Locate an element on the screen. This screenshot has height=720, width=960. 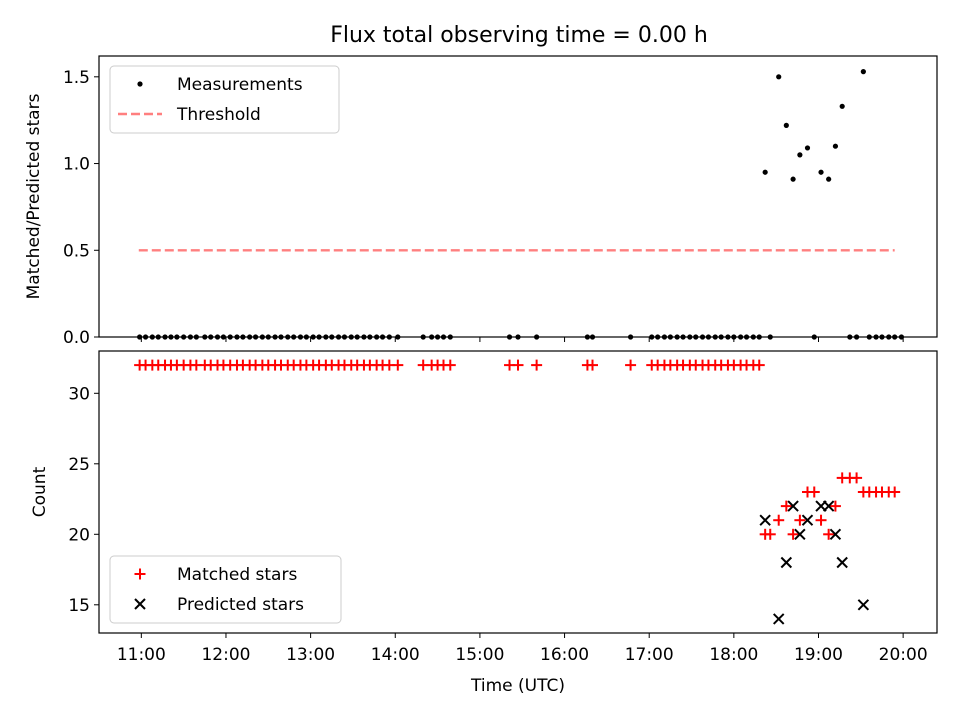
x-tick-label: 16:00 is located at coordinates (564, 655).